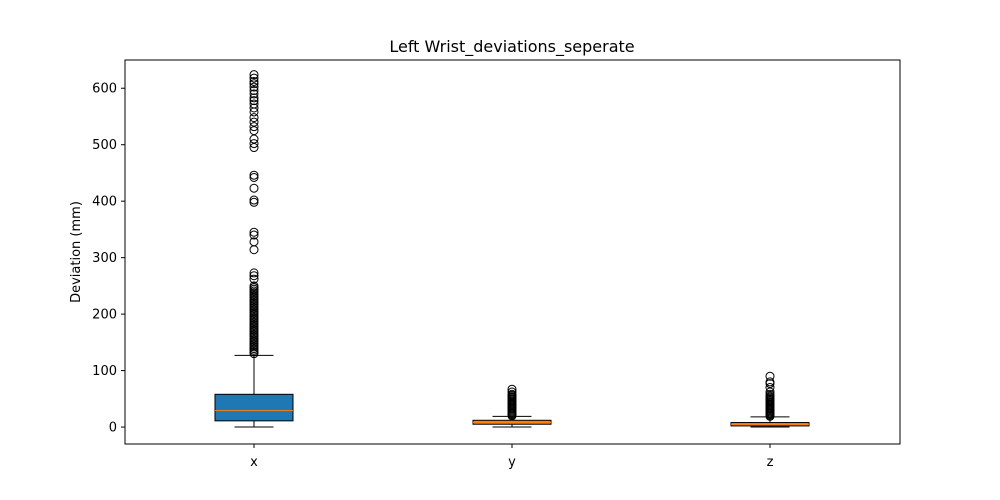 Image resolution: width=1000 pixels, height=500 pixels. Describe the element at coordinates (104, 258) in the screenshot. I see `y-tick-label: 300` at that location.